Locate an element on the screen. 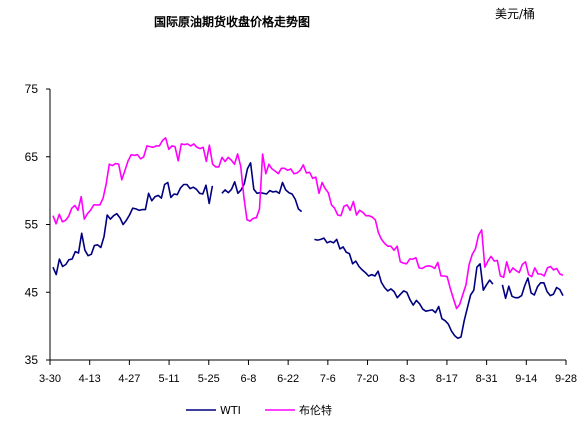 This screenshot has height=437, width=587. x-tick-label: 7-20 is located at coordinates (368, 379).